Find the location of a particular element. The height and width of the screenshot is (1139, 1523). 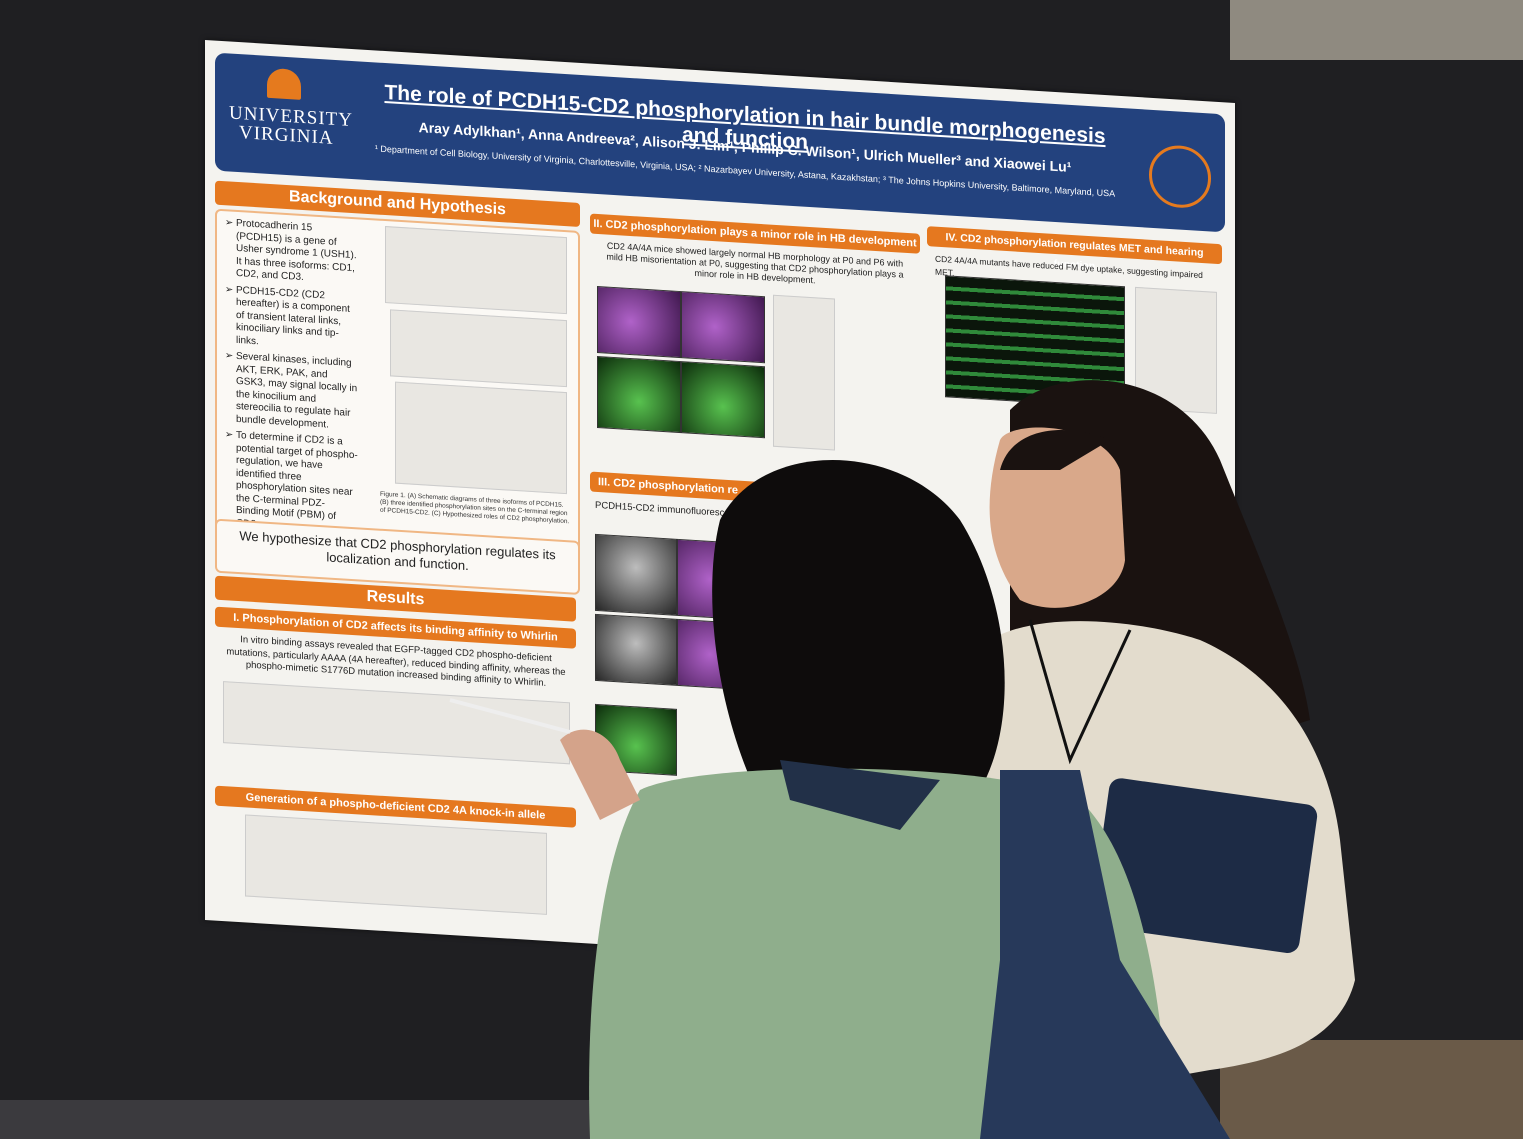

presenter-bangs is located at coordinates (1055, 450).